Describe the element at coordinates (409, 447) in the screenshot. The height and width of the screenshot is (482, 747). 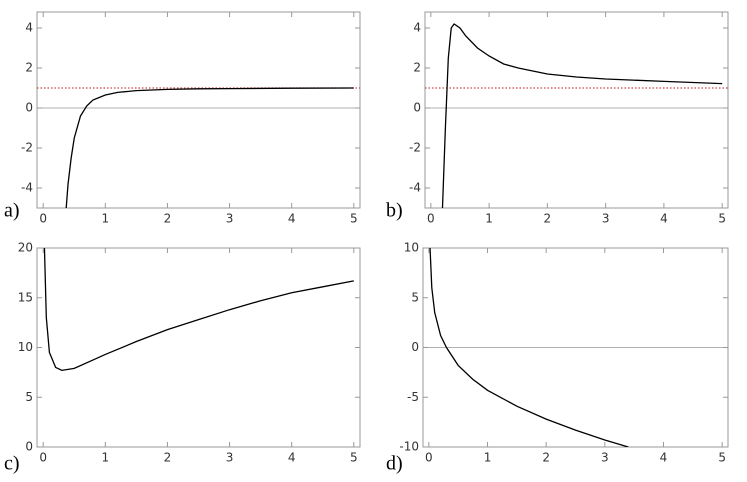
I see `y-tick-label: -10` at that location.